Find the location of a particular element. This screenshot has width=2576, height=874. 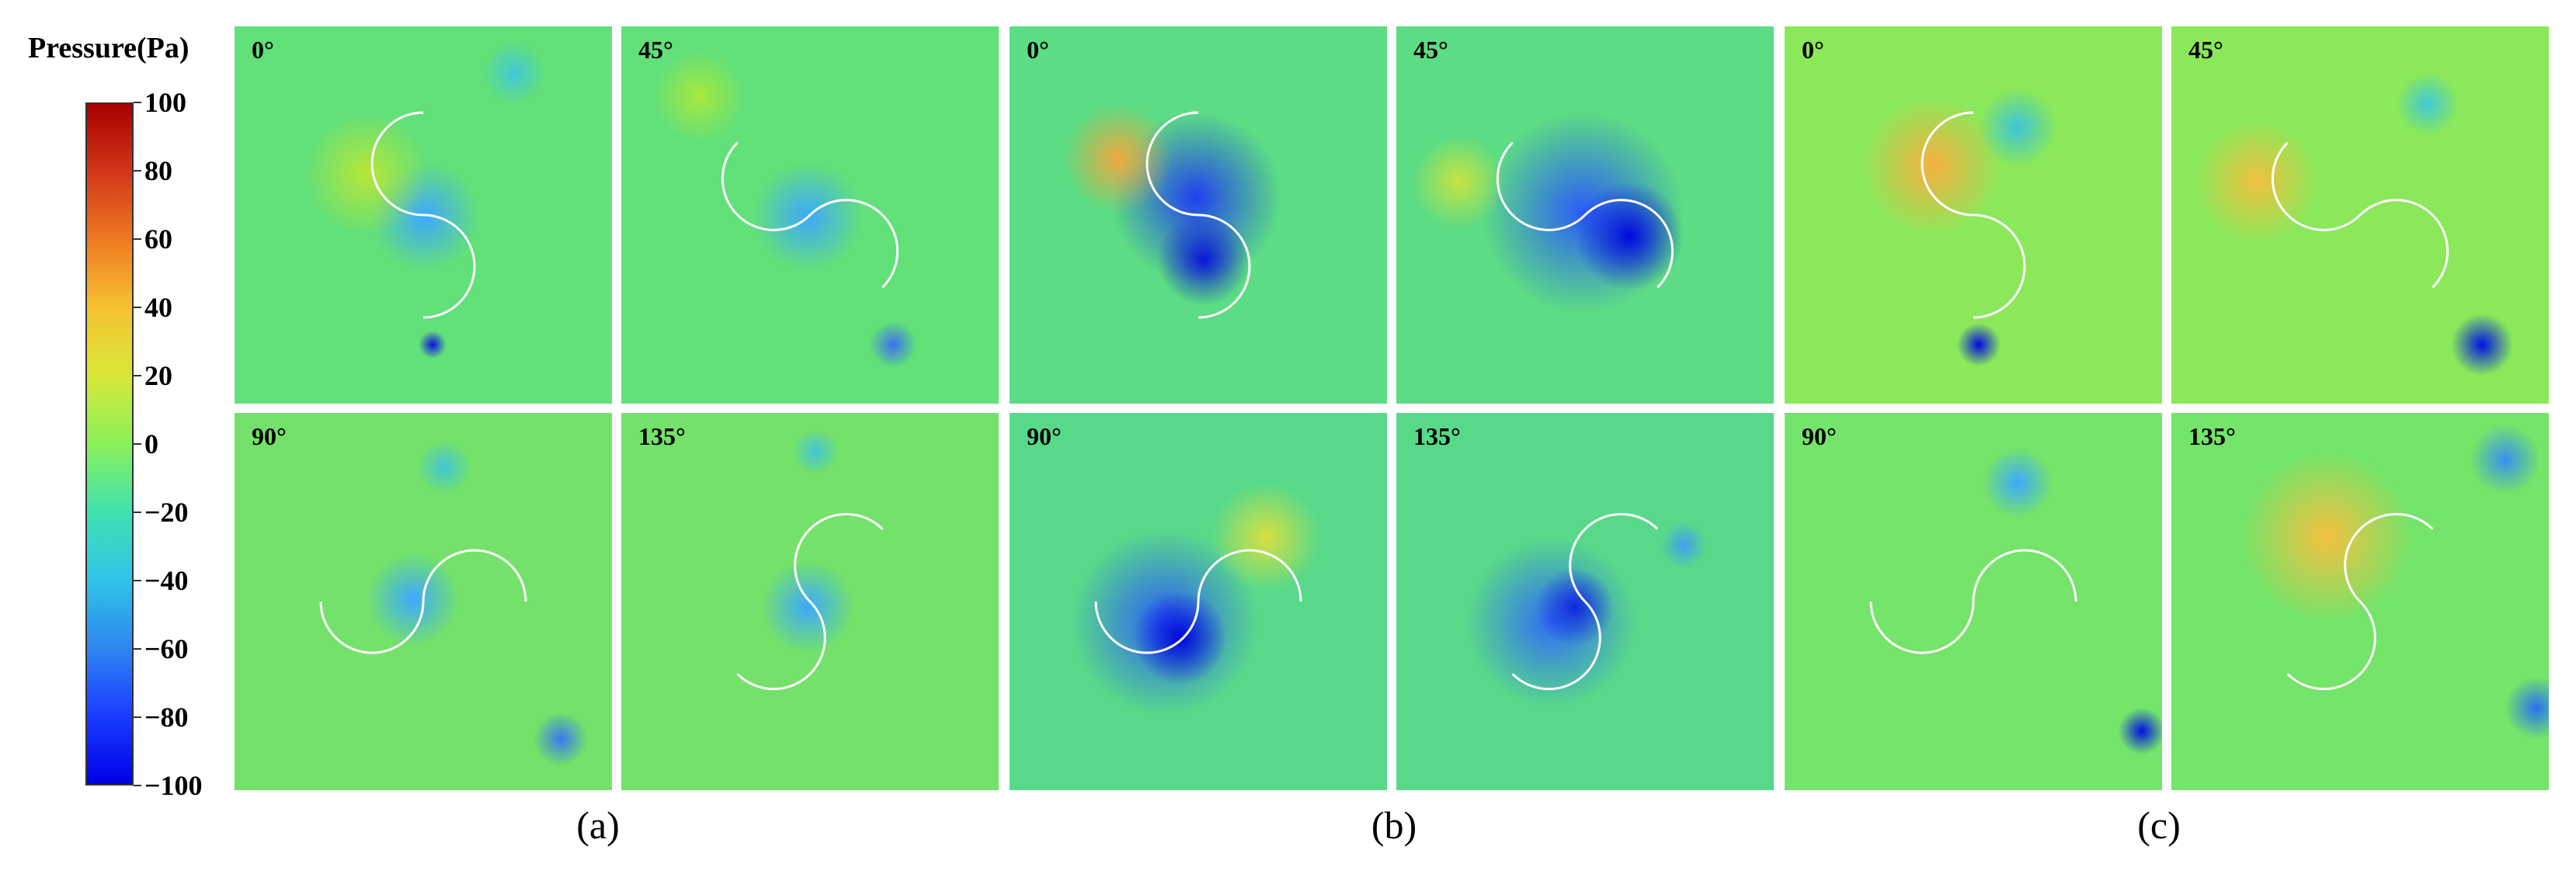

colorbar-tick-label: −100 is located at coordinates (173, 785).